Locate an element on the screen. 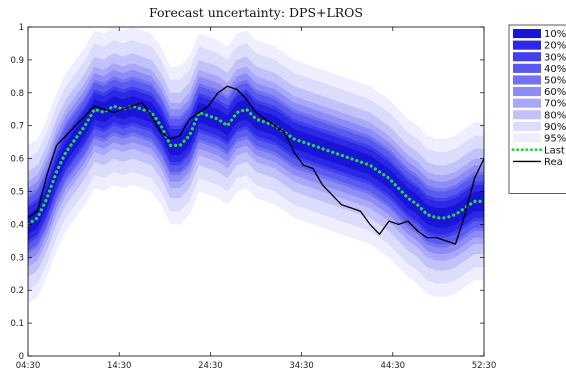 This screenshot has height=372, width=566. legend-label: 70% is located at coordinates (555, 104).